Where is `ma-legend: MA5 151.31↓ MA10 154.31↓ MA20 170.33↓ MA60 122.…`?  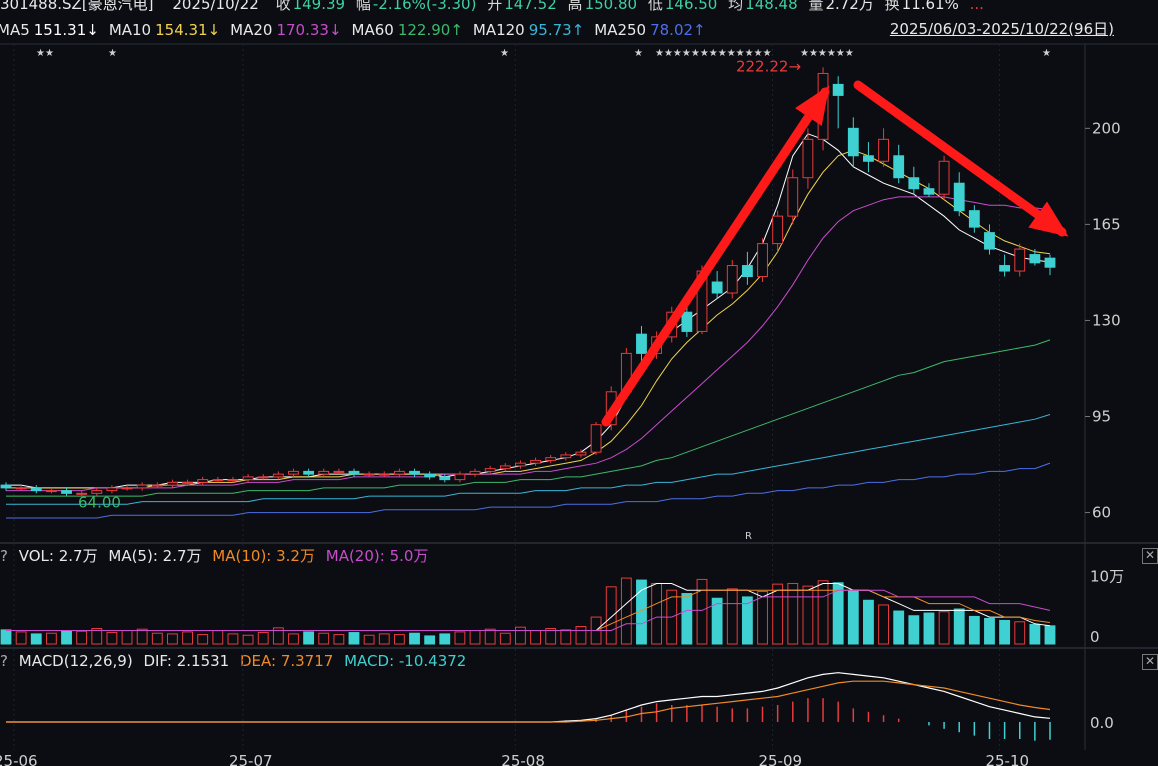 ma-legend: MA5 151.31↓ MA10 154.31↓ MA20 170.33↓ MA60 122.… is located at coordinates (358, 30).